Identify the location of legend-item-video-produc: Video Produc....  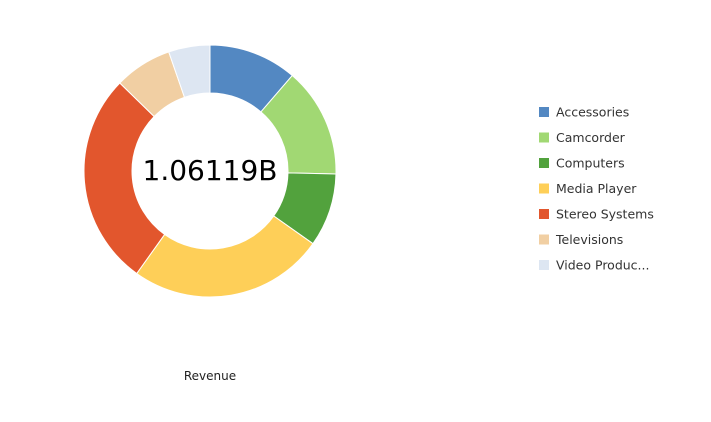
(594, 265).